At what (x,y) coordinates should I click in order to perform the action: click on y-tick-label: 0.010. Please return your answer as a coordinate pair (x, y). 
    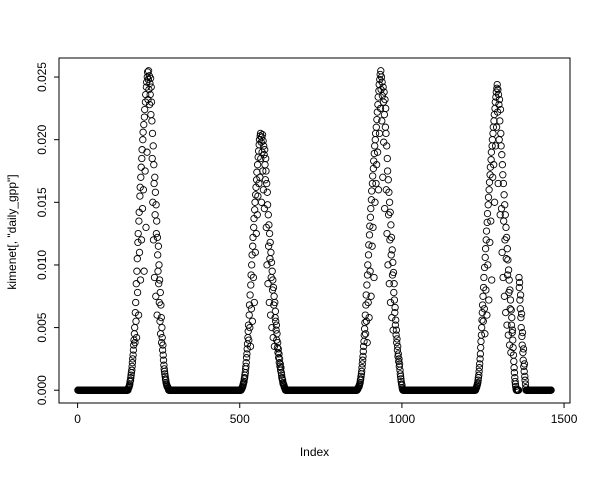
    Looking at the image, I should click on (42, 265).